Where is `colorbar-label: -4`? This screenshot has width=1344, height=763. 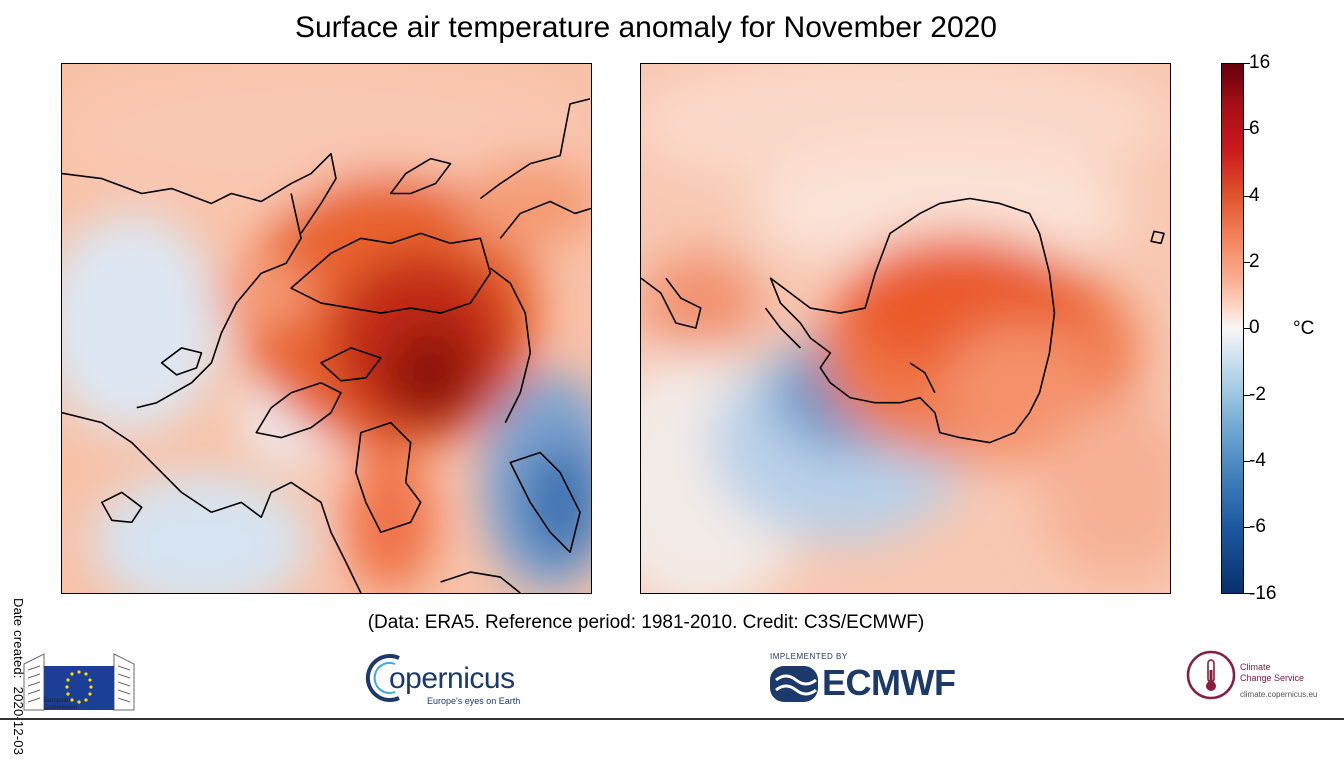 colorbar-label: -4 is located at coordinates (1257, 460).